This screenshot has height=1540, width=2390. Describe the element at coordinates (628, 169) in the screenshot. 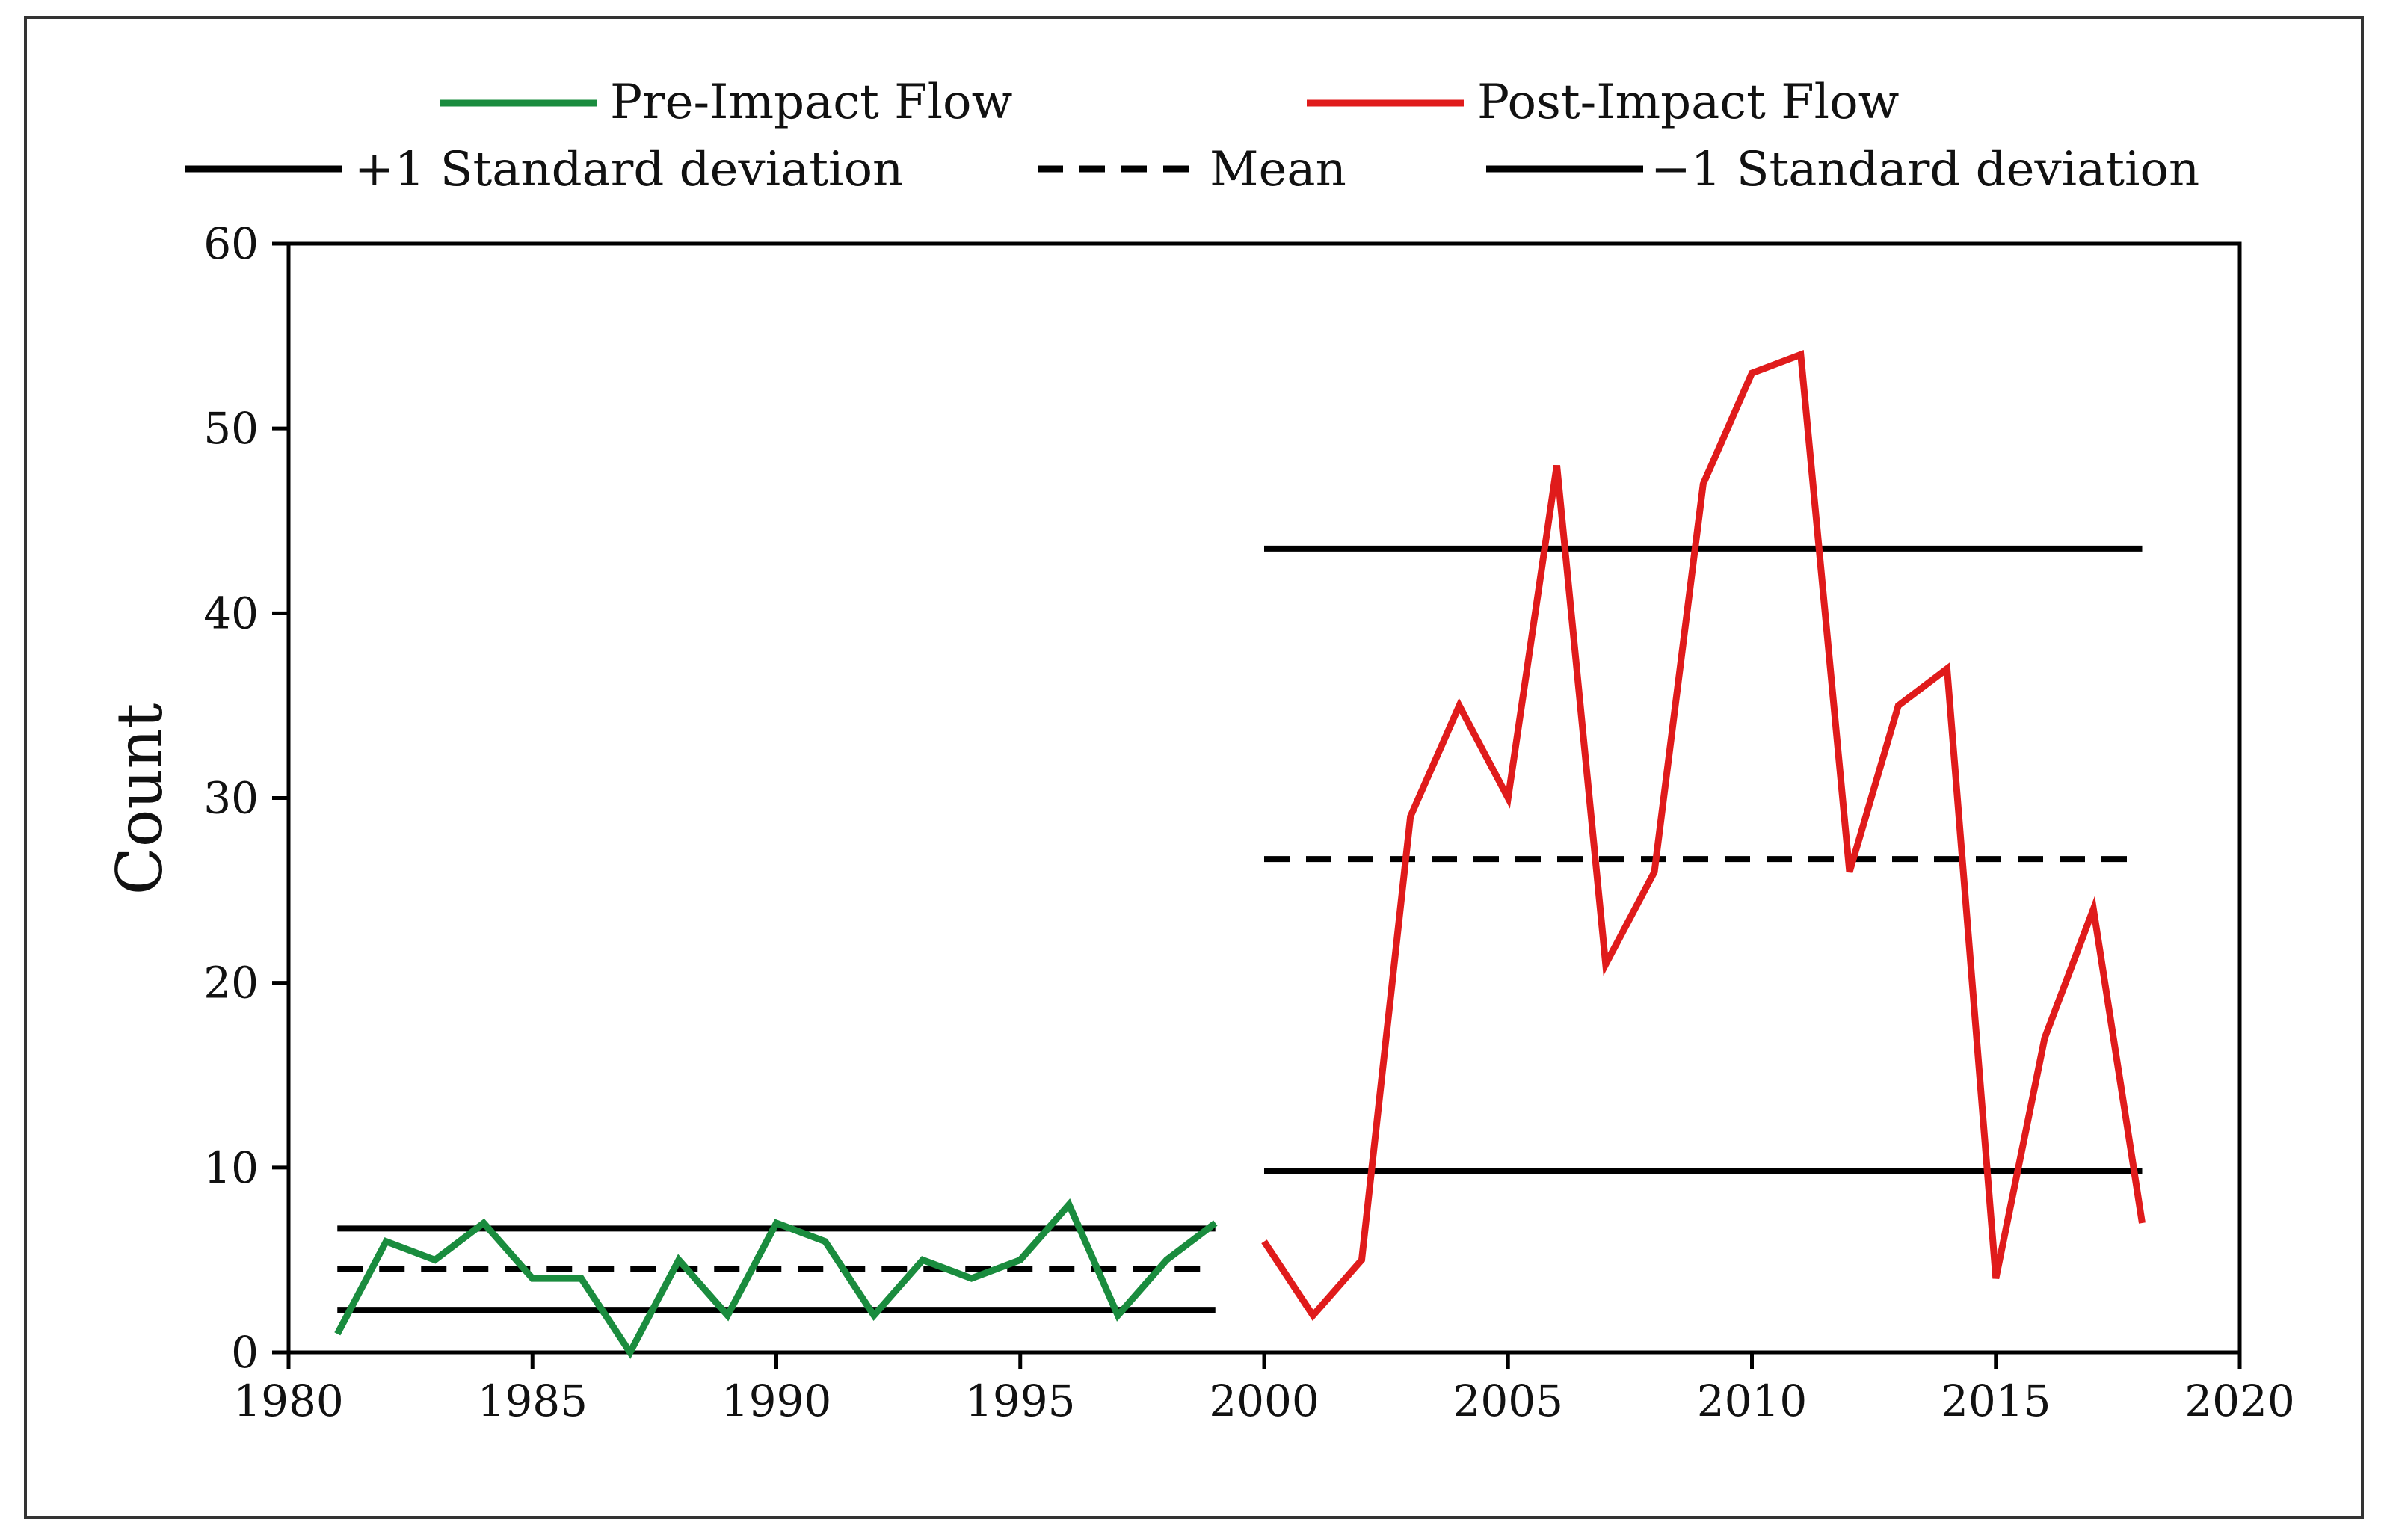

I see `legend-label-plus-sd: +1 Standard deviation` at that location.